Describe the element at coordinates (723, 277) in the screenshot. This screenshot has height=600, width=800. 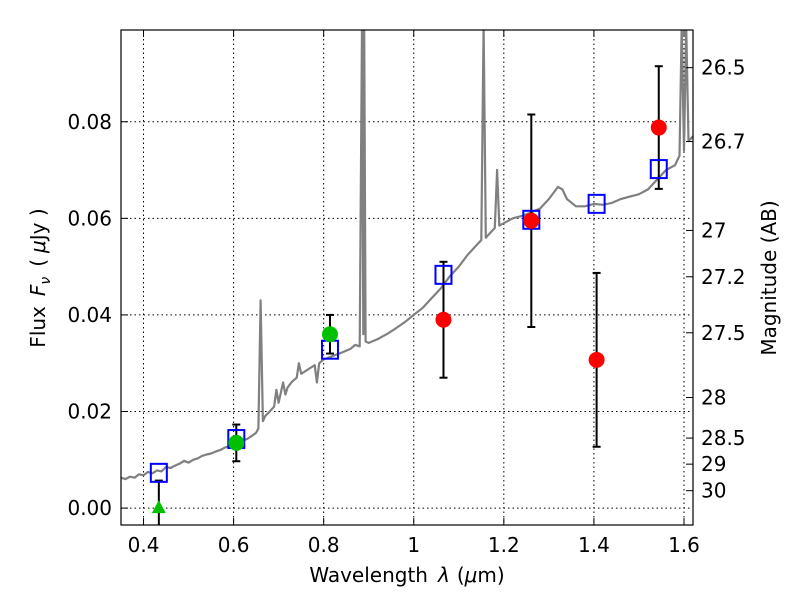
I see `magnitude-tick-label: 27.2` at that location.